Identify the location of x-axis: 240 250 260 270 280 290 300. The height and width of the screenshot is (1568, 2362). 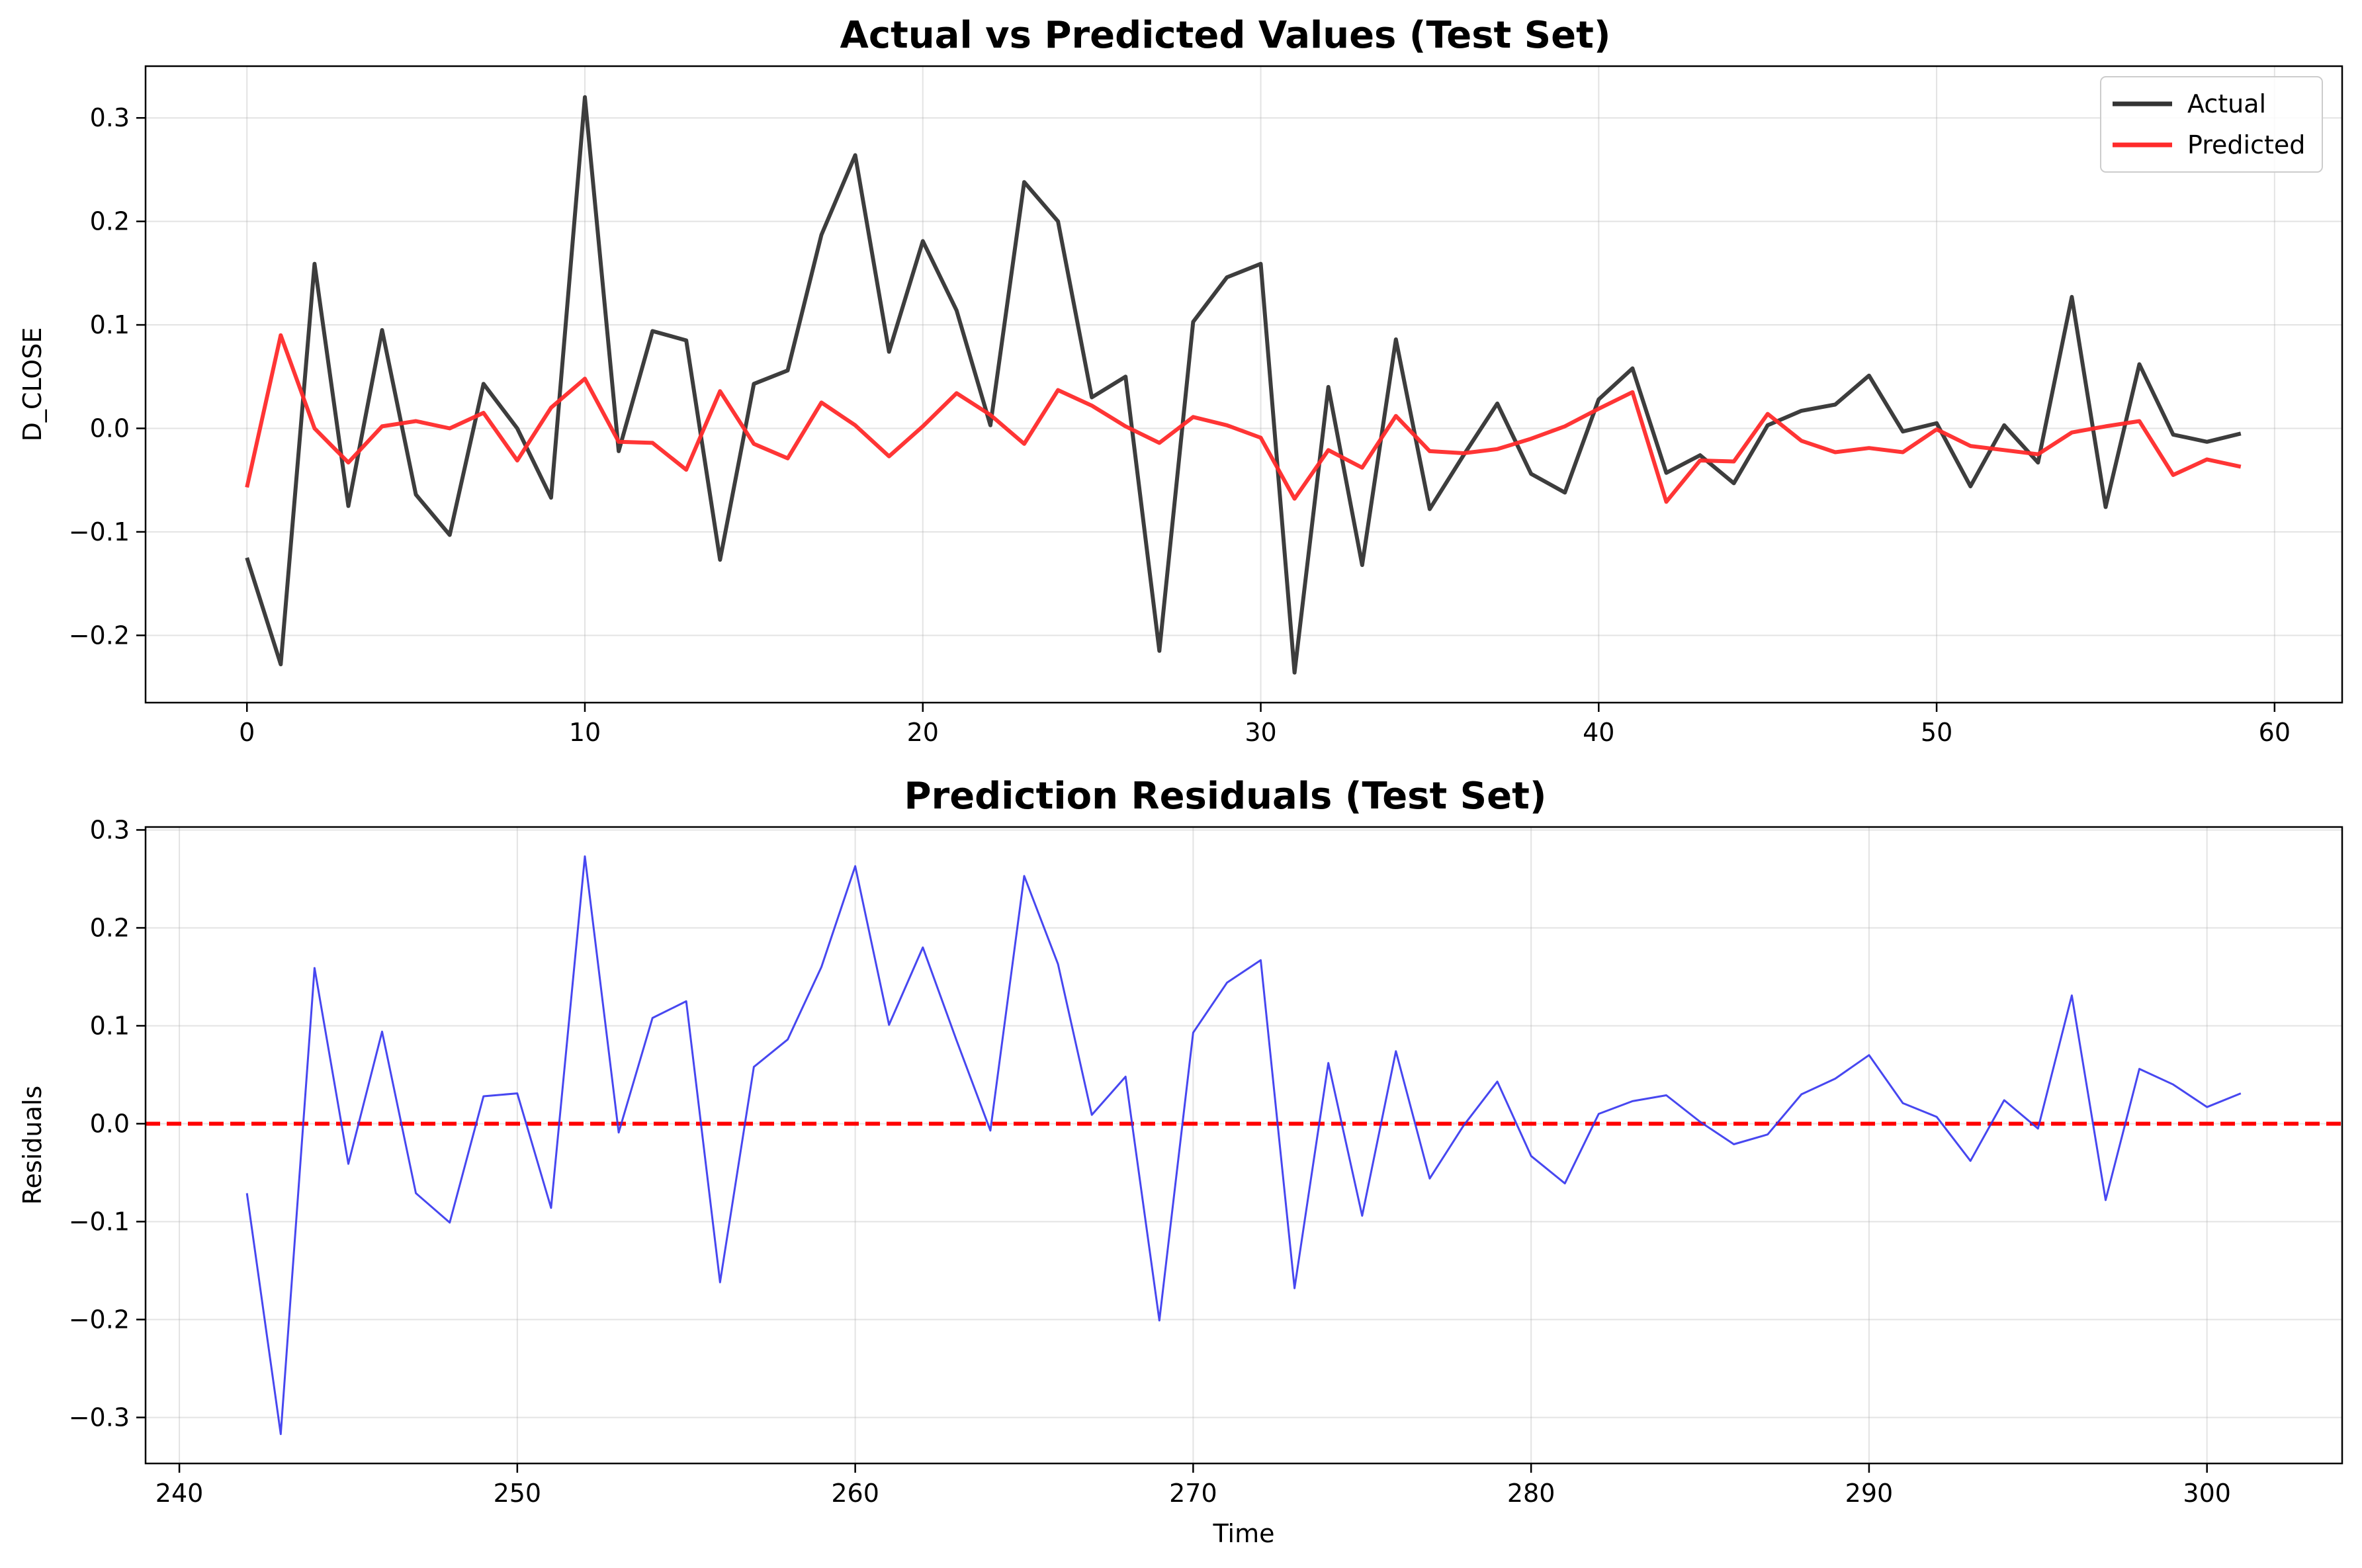
(1193, 1485).